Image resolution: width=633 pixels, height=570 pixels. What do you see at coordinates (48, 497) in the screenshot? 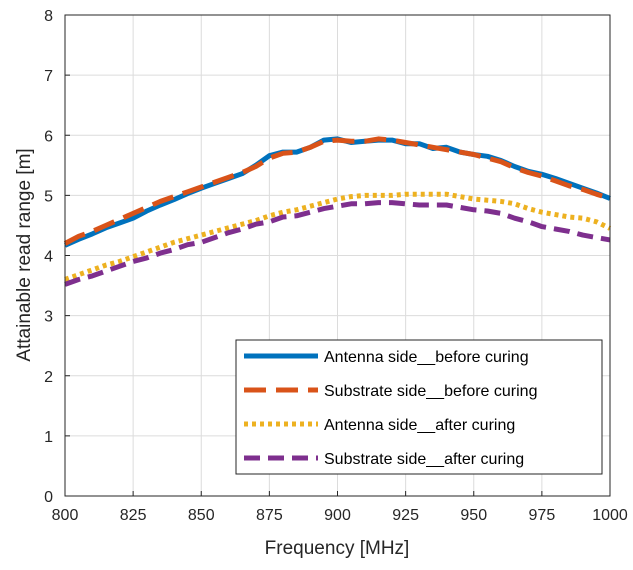
I see `y-tick-label: 0` at bounding box center [48, 497].